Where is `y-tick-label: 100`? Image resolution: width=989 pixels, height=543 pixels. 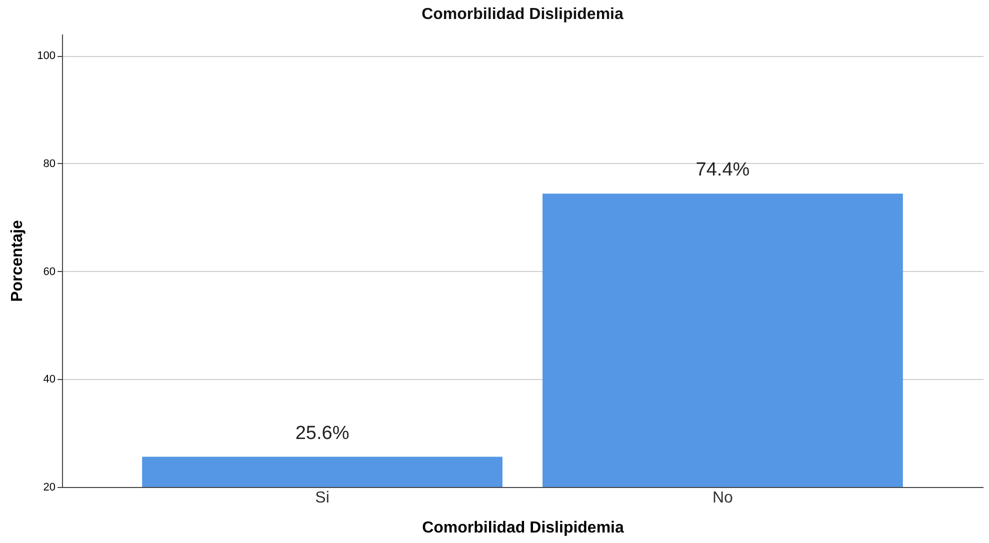 y-tick-label: 100 is located at coordinates (46, 56).